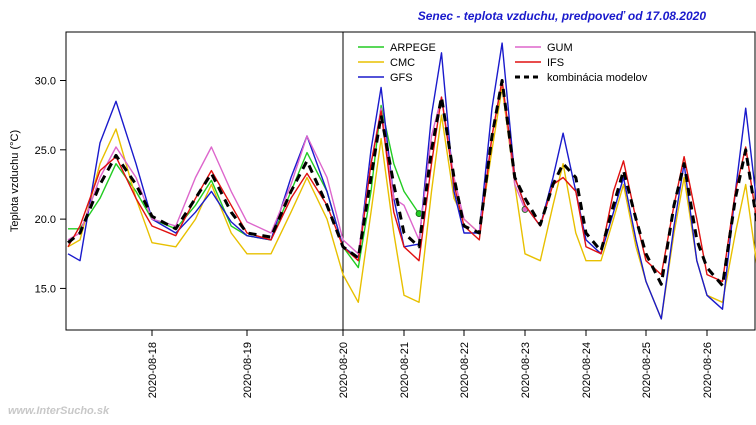 Image resolution: width=756 pixels, height=425 pixels. What do you see at coordinates (526, 370) in the screenshot?
I see `x-tick-label: 2020-08-23` at bounding box center [526, 370].